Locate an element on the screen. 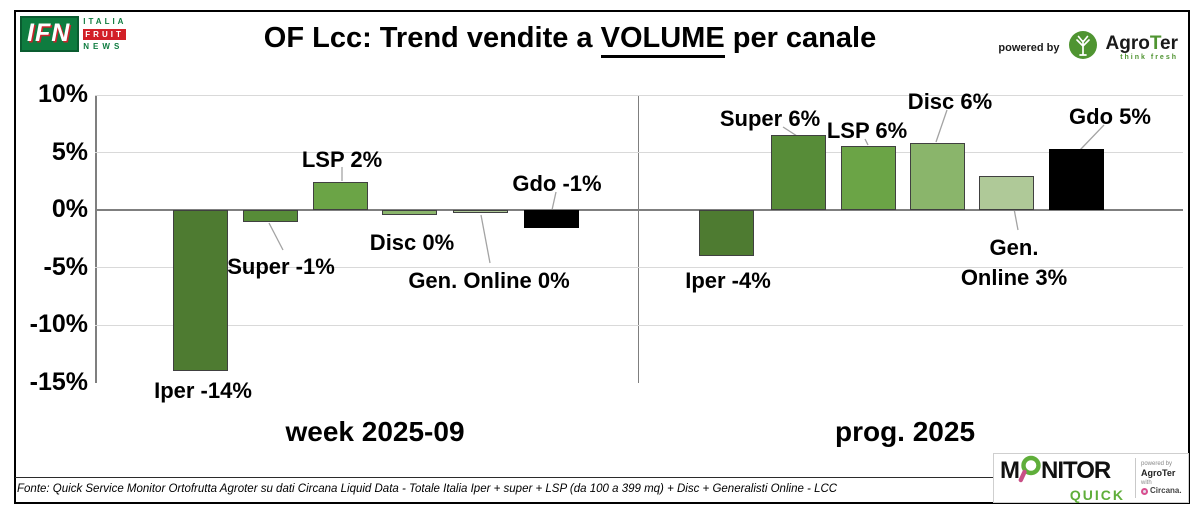  bar-group2-gdo is located at coordinates (1076, 179).